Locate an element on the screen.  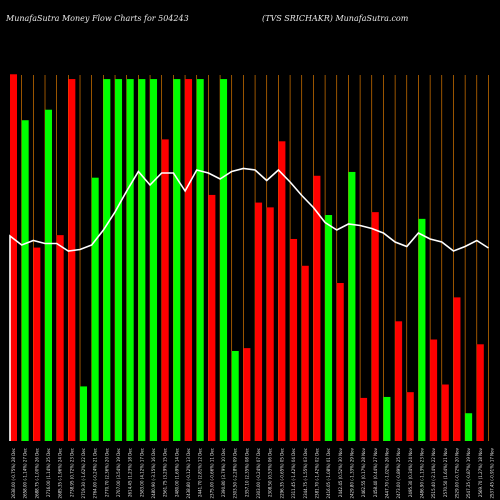
x-tick-label: 2416.05 (-1.08%) 01 Dec is located at coordinates (328, 473).